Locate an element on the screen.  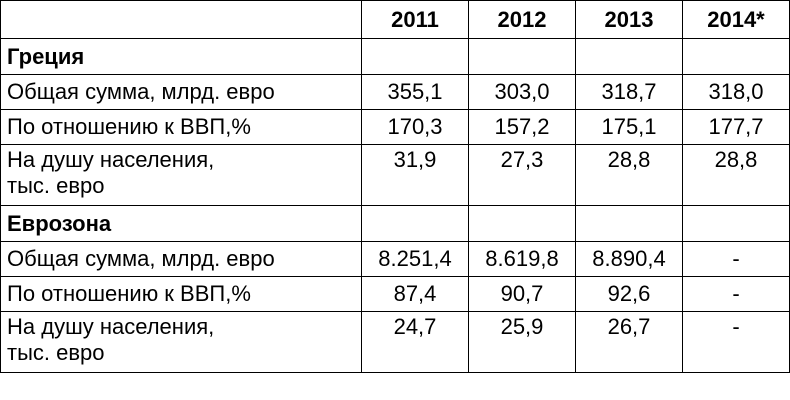
row-value: 8.251,4 is located at coordinates (415, 259).